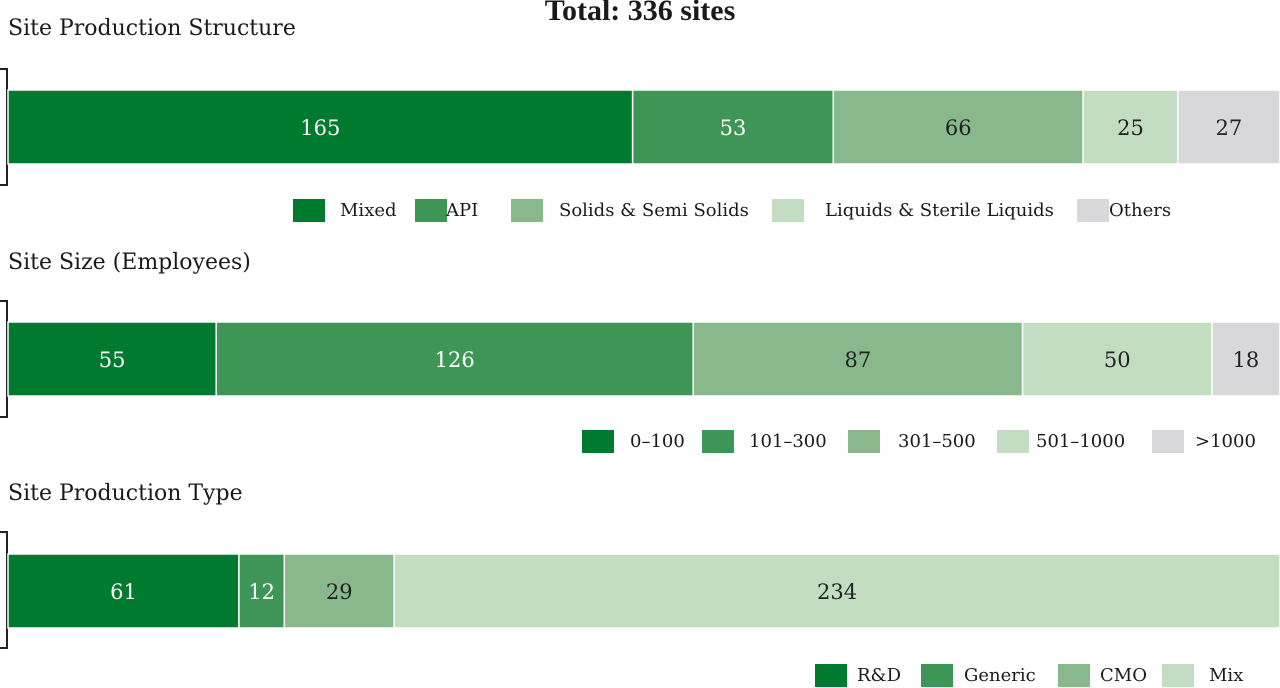 The width and height of the screenshot is (1280, 688). What do you see at coordinates (939, 210) in the screenshot?
I see `legend-label: Liquids & Sterile Liquids` at bounding box center [939, 210].